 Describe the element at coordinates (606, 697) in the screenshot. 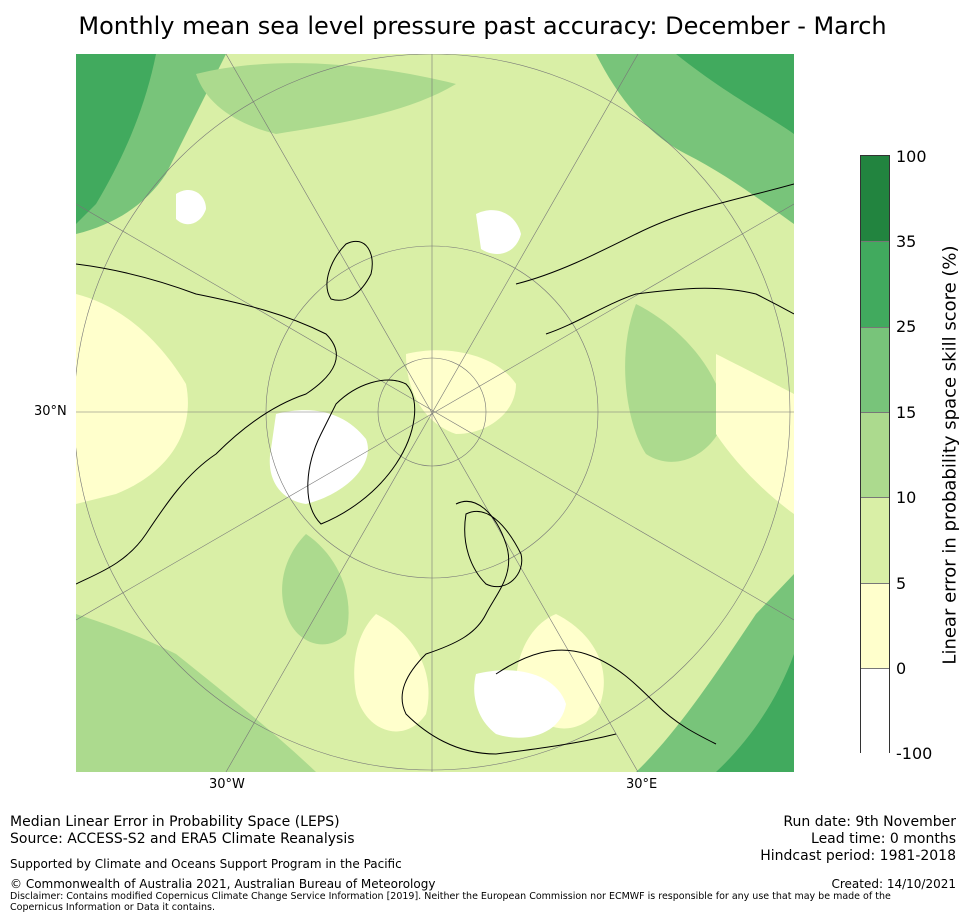

I see `coastline-mediterranean` at that location.